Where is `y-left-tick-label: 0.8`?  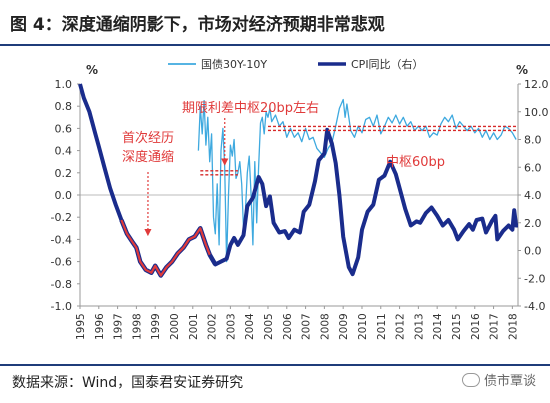
y-left-tick-label: 0.8 is located at coordinates (64, 106).